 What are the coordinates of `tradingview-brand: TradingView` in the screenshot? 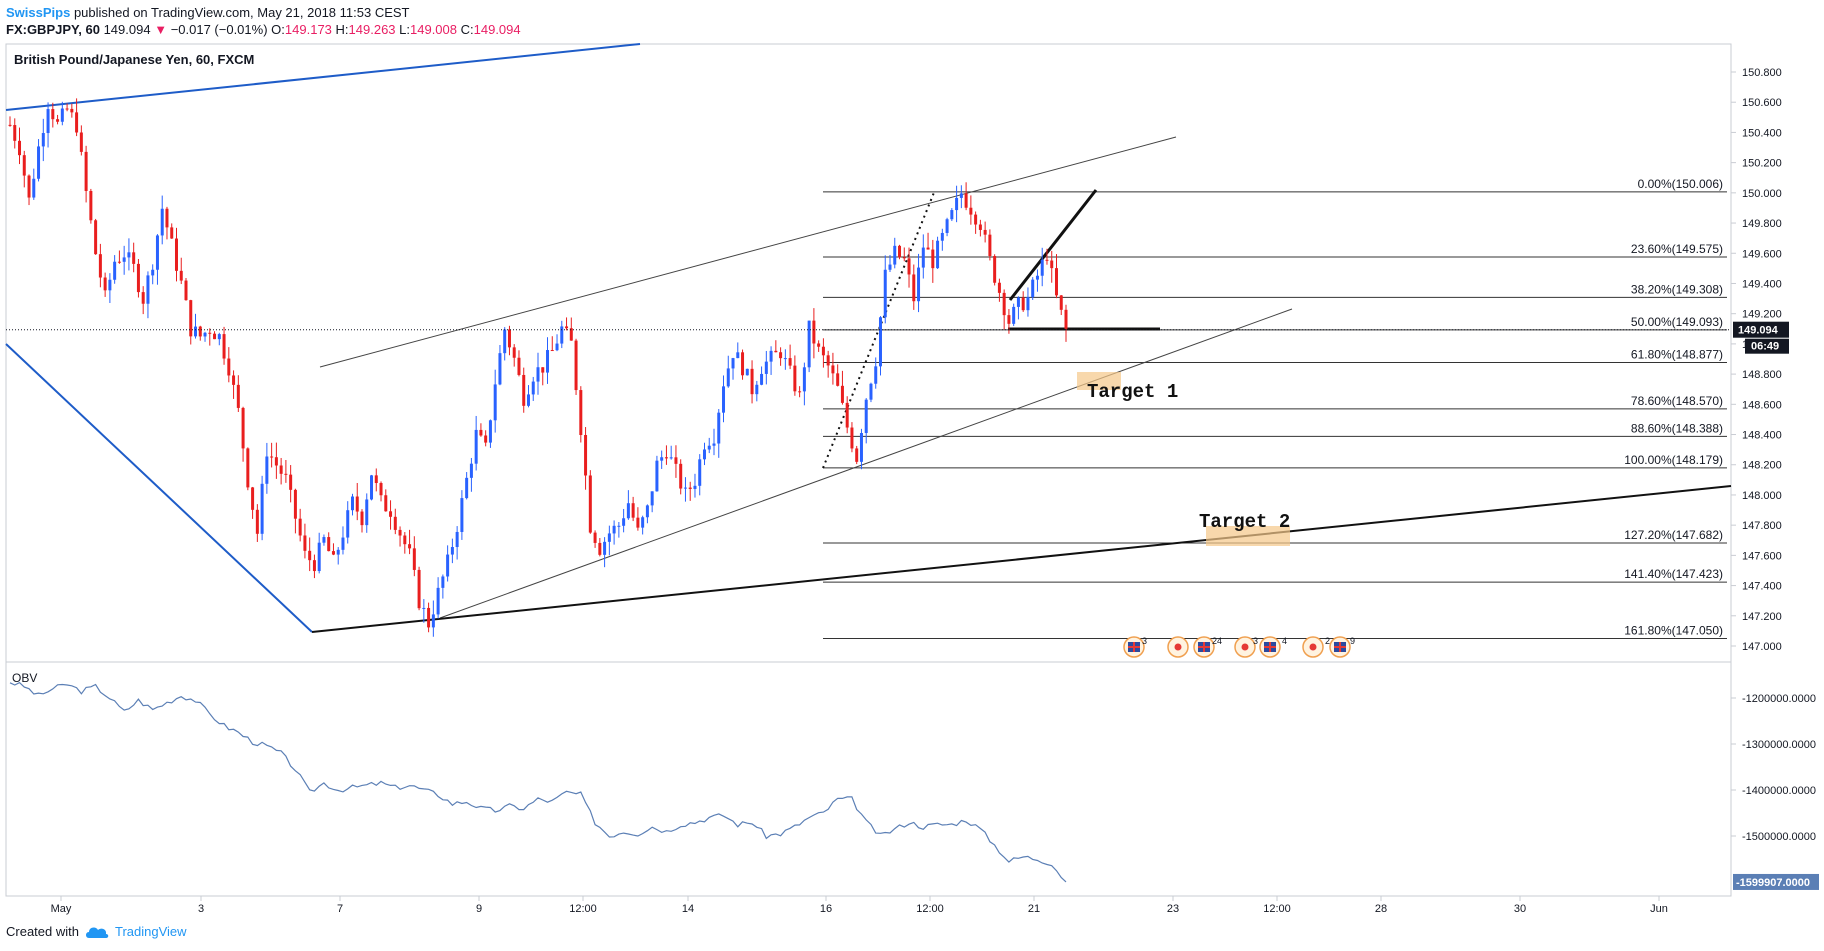 It's located at (150, 931).